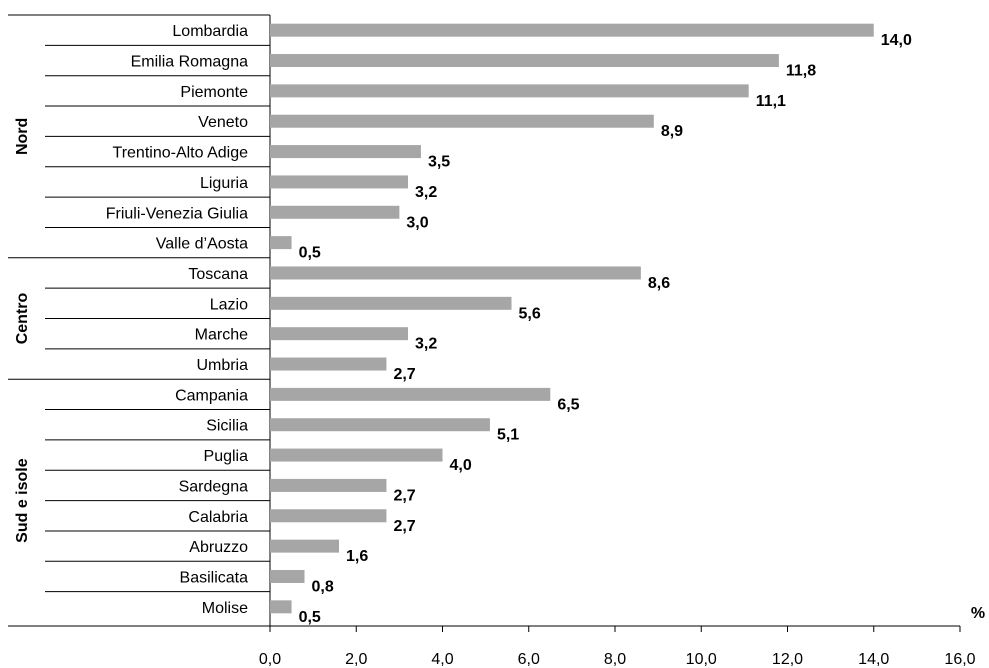 The image size is (989, 668). What do you see at coordinates (530, 313) in the screenshot?
I see `value-label: 5,6` at bounding box center [530, 313].